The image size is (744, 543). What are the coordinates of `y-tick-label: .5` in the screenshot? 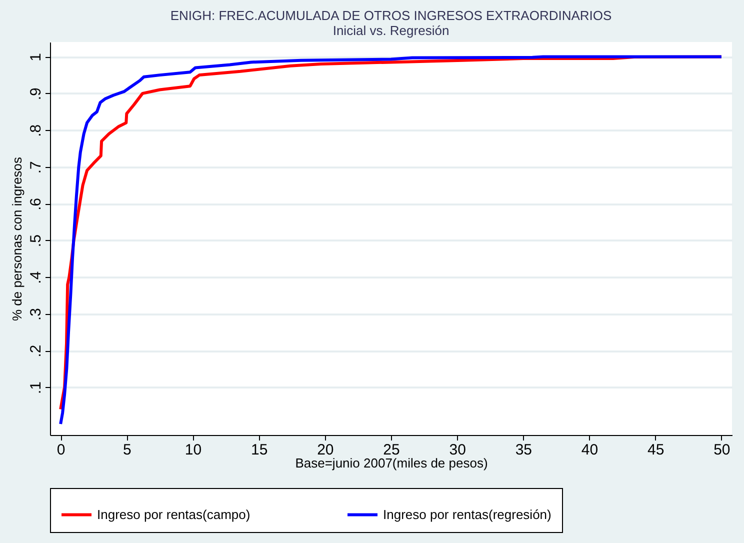 It's located at (36, 241).